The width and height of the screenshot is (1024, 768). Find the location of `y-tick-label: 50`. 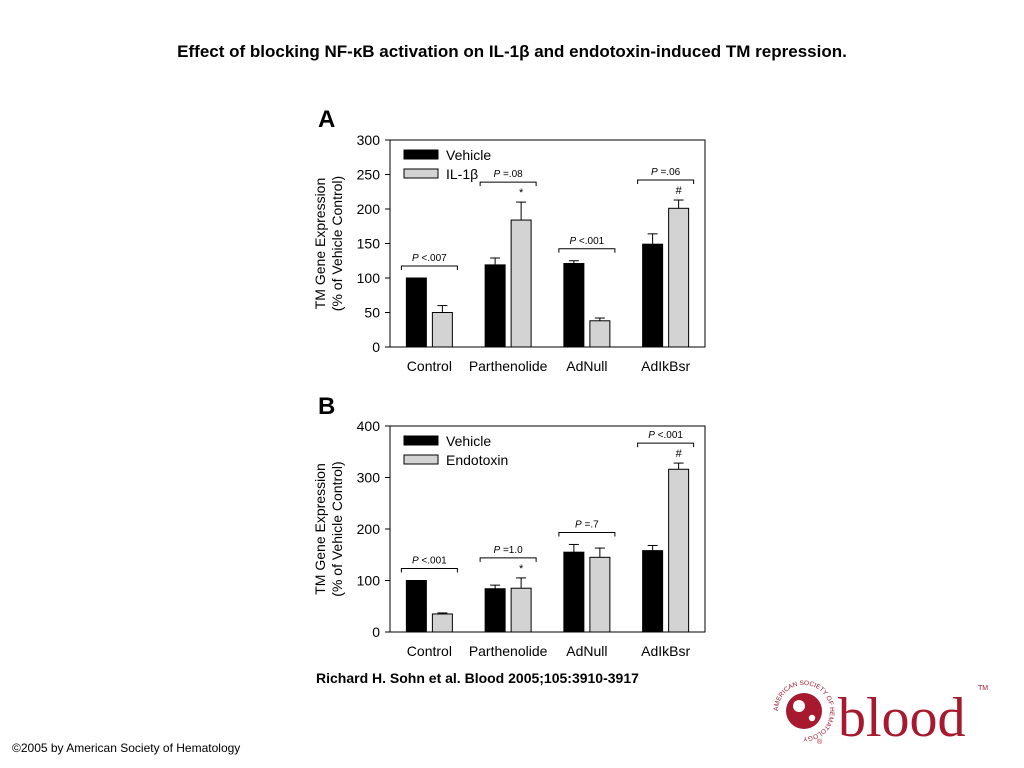

y-tick-label: 50 is located at coordinates (372, 313).